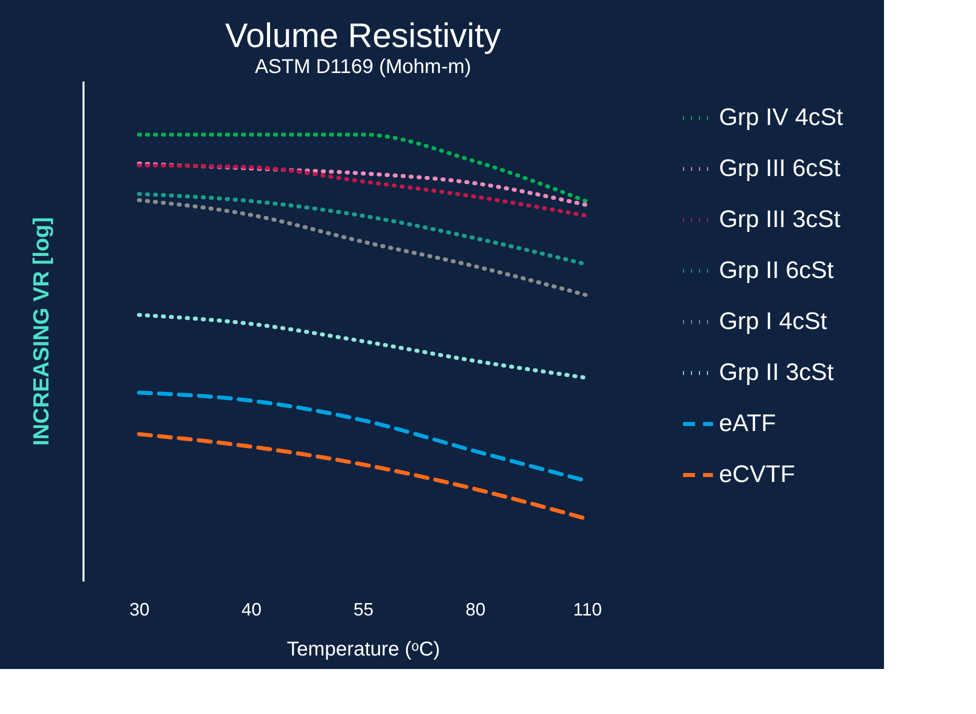  What do you see at coordinates (587, 610) in the screenshot?
I see `x-tick-label: 110` at bounding box center [587, 610].